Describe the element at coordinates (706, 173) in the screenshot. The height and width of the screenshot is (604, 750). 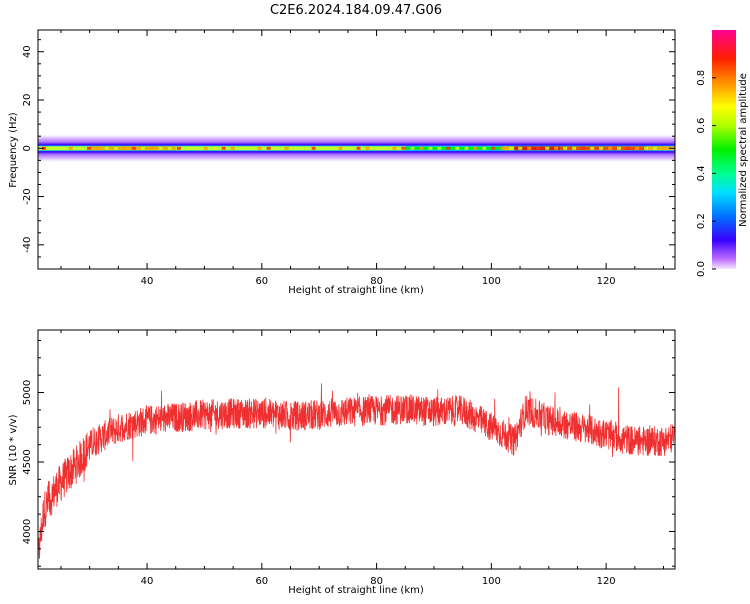
I see `colorbar-ticks: 0.0 0.2 0.4 0.6 0.8` at that location.